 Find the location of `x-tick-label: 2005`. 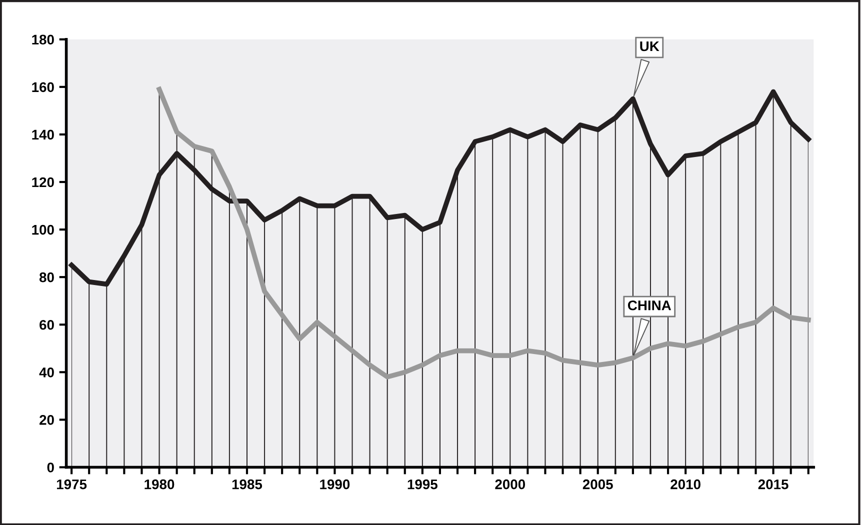

x-tick-label: 2005 is located at coordinates (597, 484).